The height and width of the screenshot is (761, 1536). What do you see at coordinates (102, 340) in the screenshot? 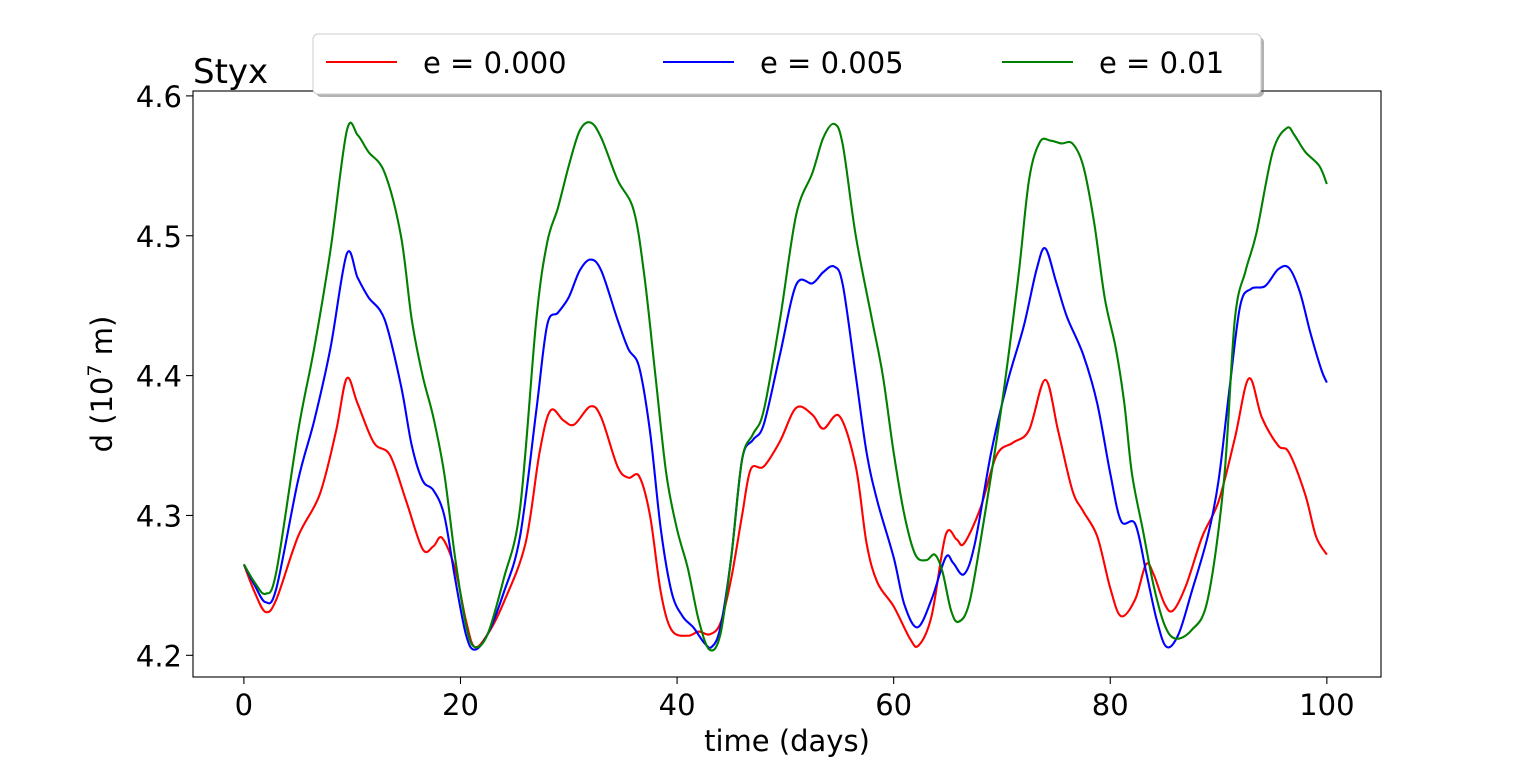
I see `y-axis-label-unit: m)` at bounding box center [102, 340].